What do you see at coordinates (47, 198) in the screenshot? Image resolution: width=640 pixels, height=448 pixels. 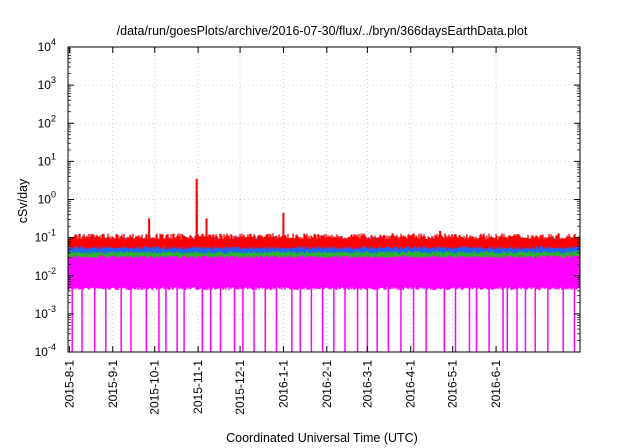 I see `y-tick-label: 10⁰` at bounding box center [47, 198].